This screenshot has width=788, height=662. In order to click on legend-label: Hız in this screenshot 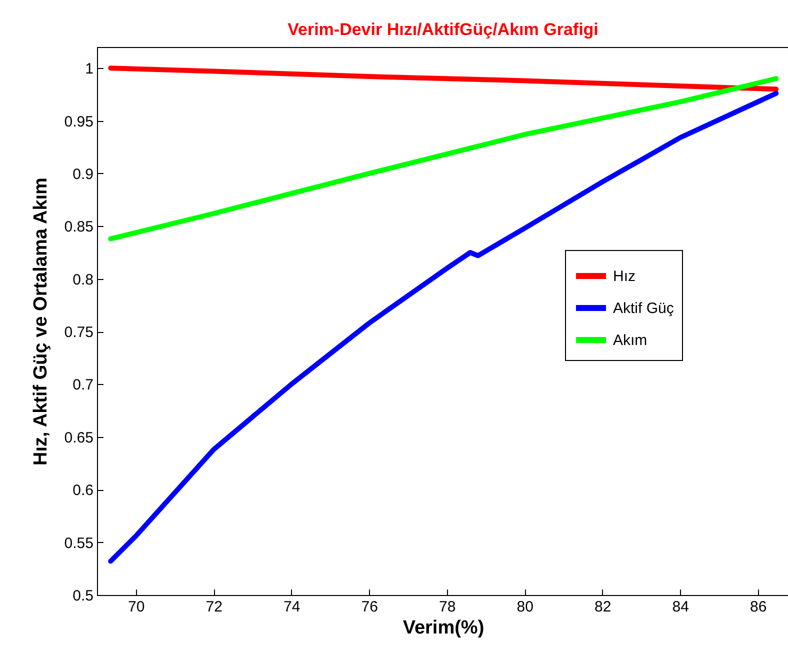, I will do `click(624, 276)`.